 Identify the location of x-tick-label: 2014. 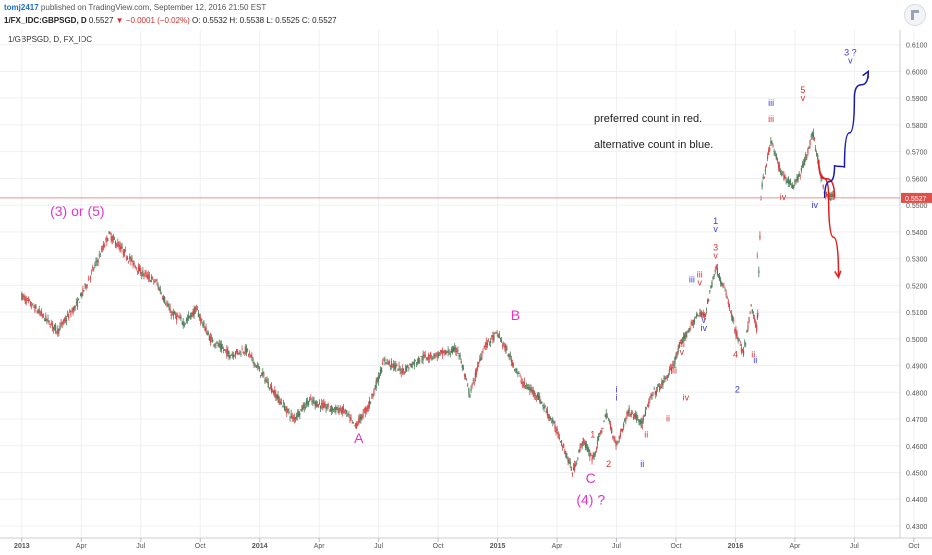
(260, 546).